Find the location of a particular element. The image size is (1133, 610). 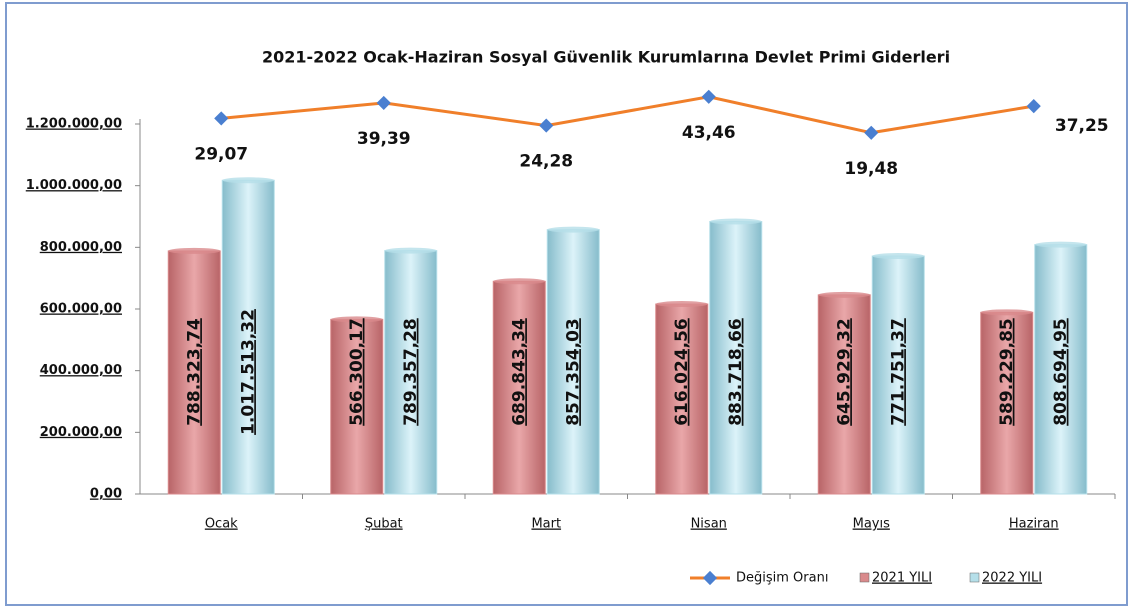

line-value-label: 24,28 is located at coordinates (546, 162).